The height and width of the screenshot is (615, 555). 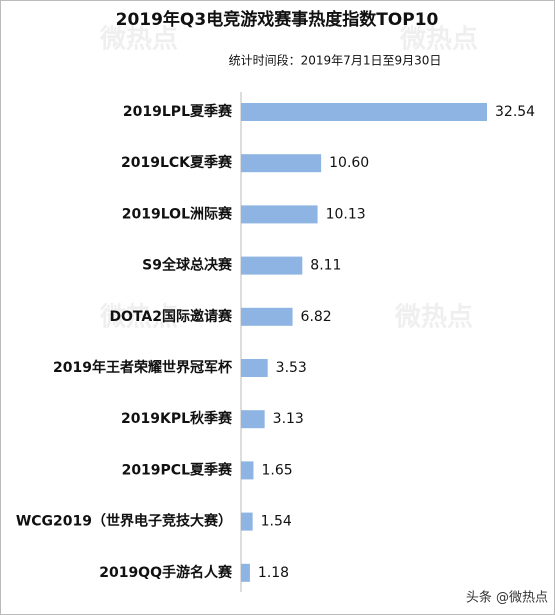 I want to click on category-label: 2019年王者荣耀世界冠军杯, so click(x=143, y=367).